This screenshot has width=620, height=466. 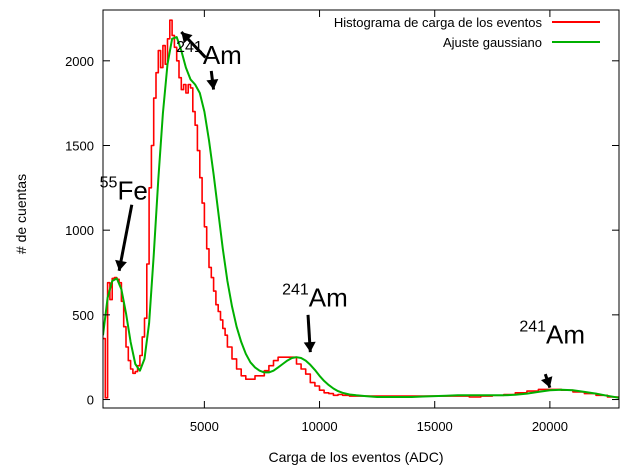 What do you see at coordinates (438, 22) in the screenshot?
I see `legend-label: Histograma de carga de los eventos` at bounding box center [438, 22].